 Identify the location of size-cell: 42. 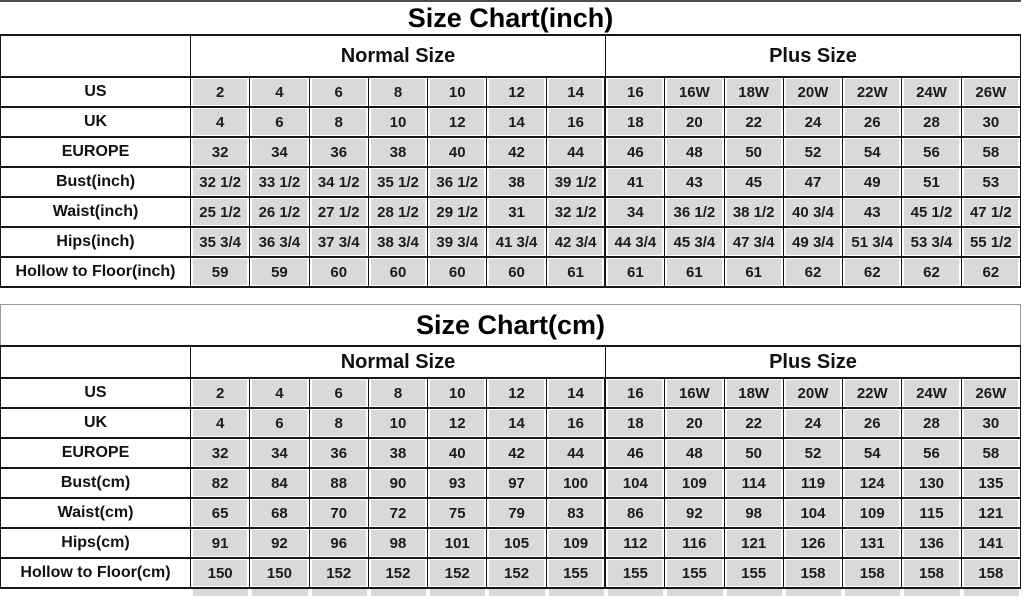
(516, 453).